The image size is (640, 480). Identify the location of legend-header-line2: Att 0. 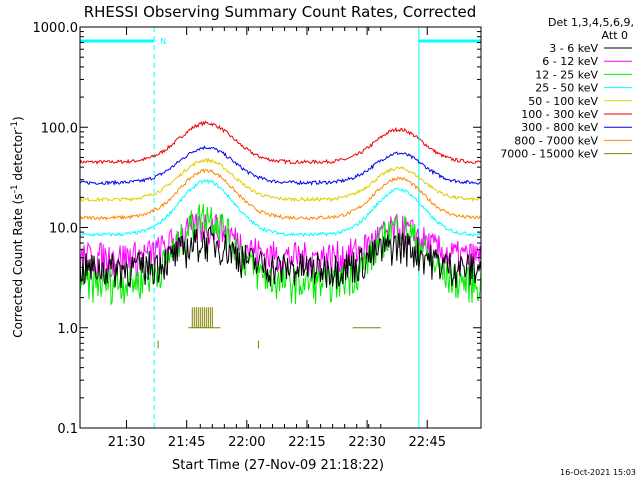
(615, 35).